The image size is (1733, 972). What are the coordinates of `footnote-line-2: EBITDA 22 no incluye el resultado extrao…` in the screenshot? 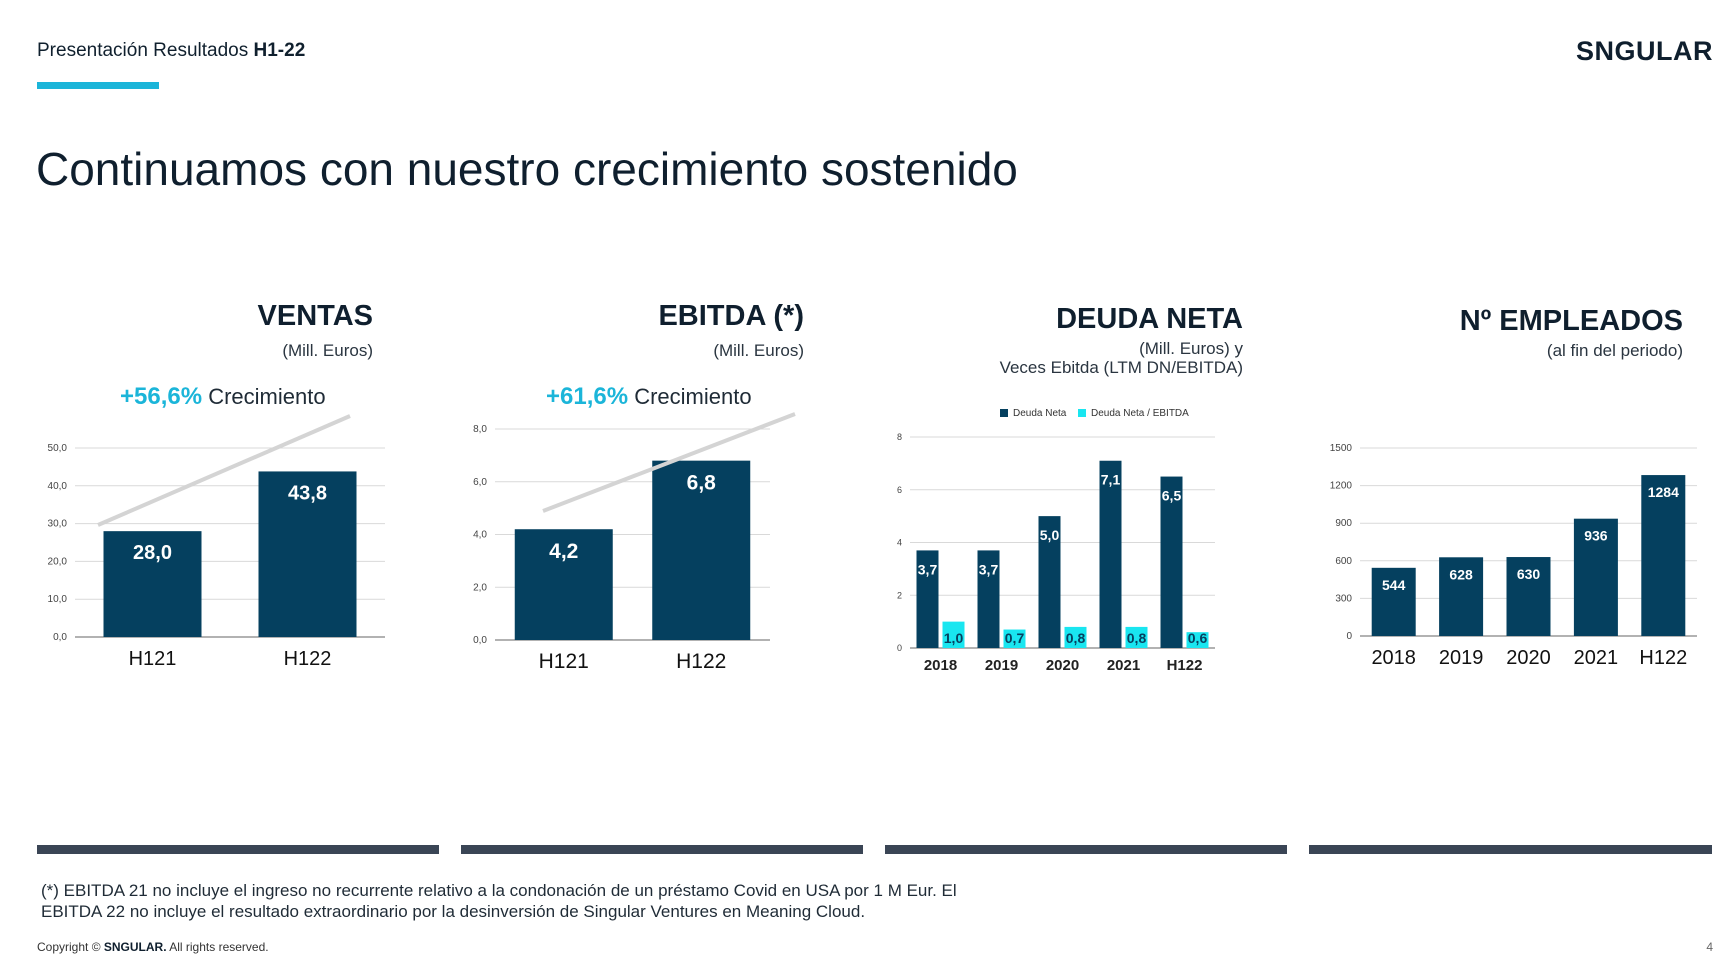 It's located at (453, 911).